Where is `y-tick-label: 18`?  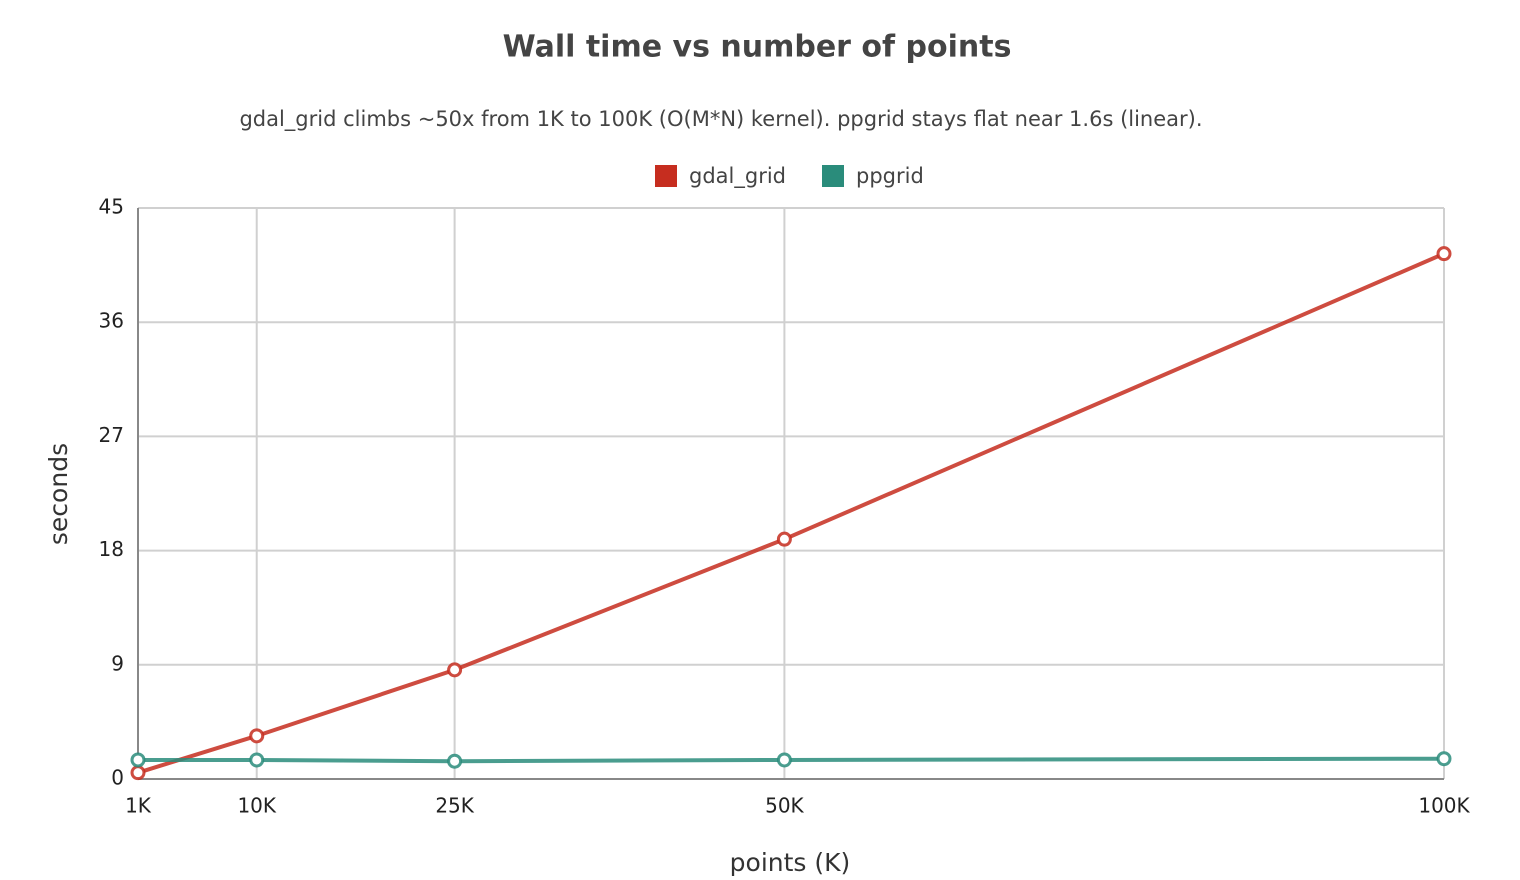 y-tick-label: 18 is located at coordinates (111, 549).